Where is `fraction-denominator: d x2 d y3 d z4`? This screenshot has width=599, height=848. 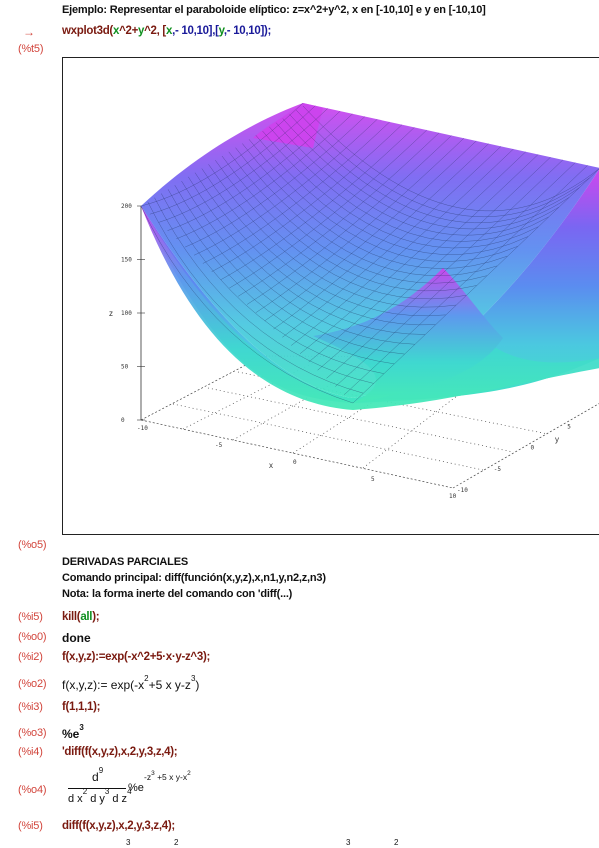 fraction-denominator: d x2 d y3 d z4 is located at coordinates (100, 796).